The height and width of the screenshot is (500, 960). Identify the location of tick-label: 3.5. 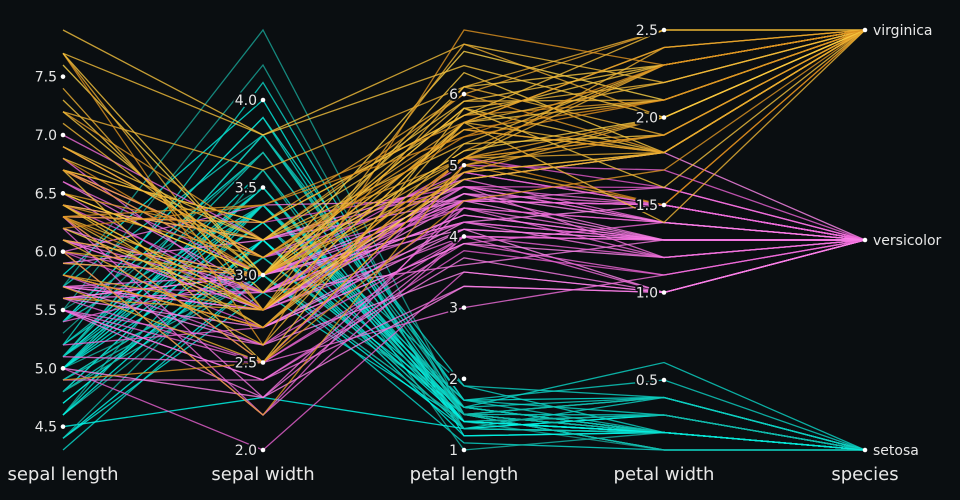
(246, 189).